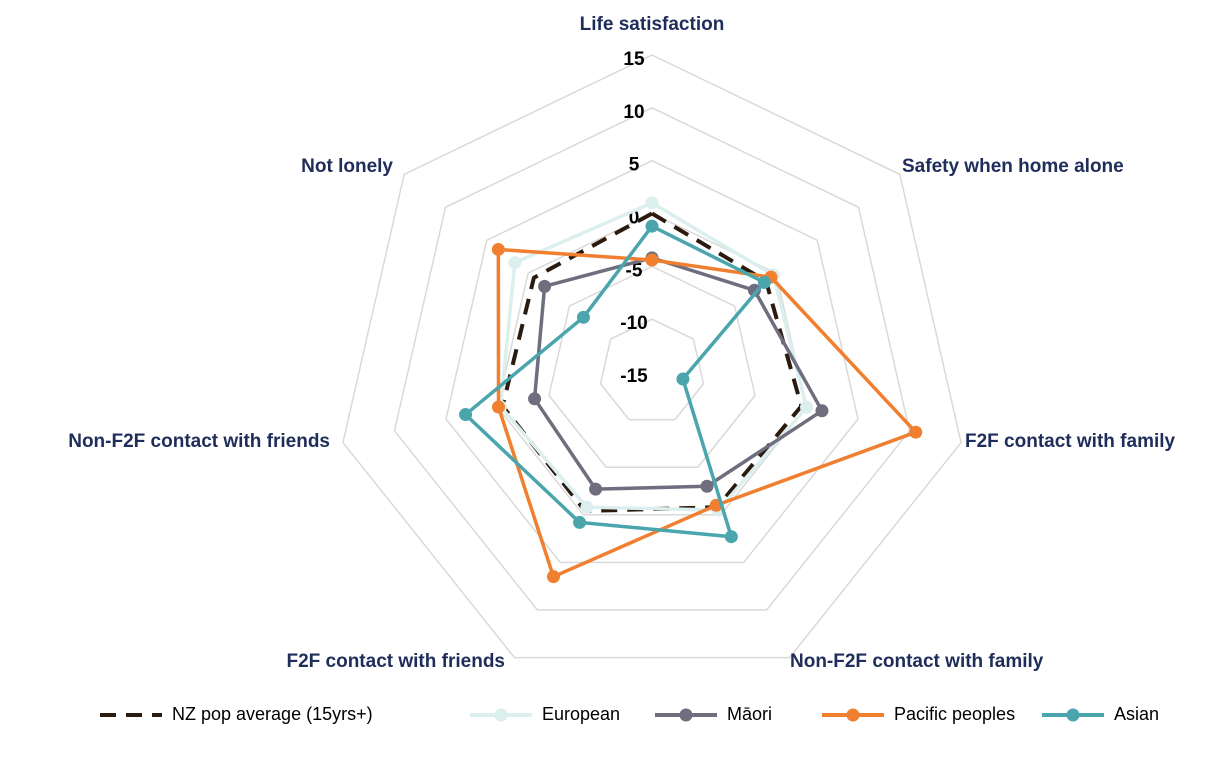 The height and width of the screenshot is (757, 1225). I want to click on legend-label: NZ pop average (15yrs+), so click(272, 714).